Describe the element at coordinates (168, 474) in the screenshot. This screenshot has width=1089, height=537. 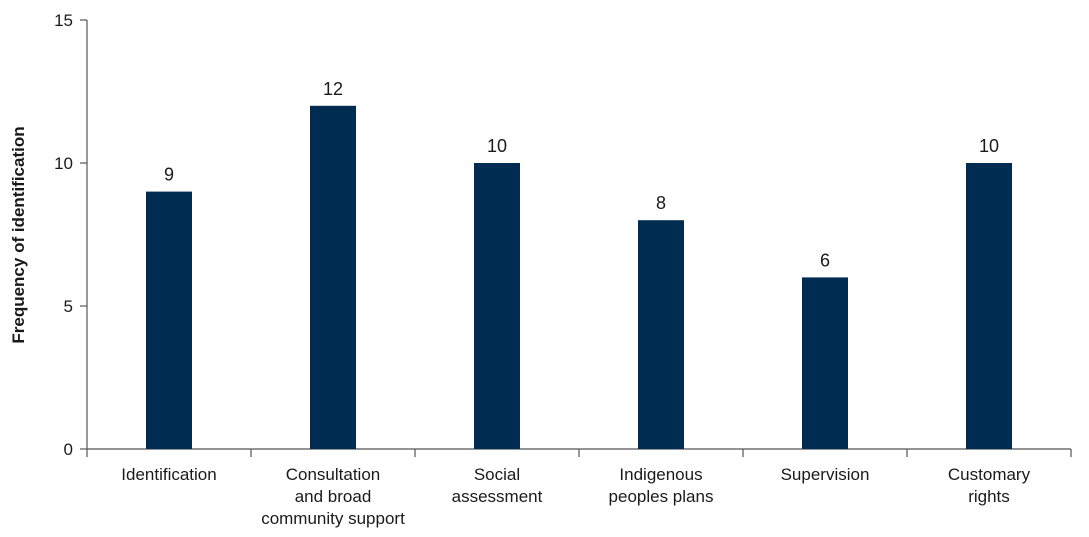
I see `category-label: Identification` at that location.